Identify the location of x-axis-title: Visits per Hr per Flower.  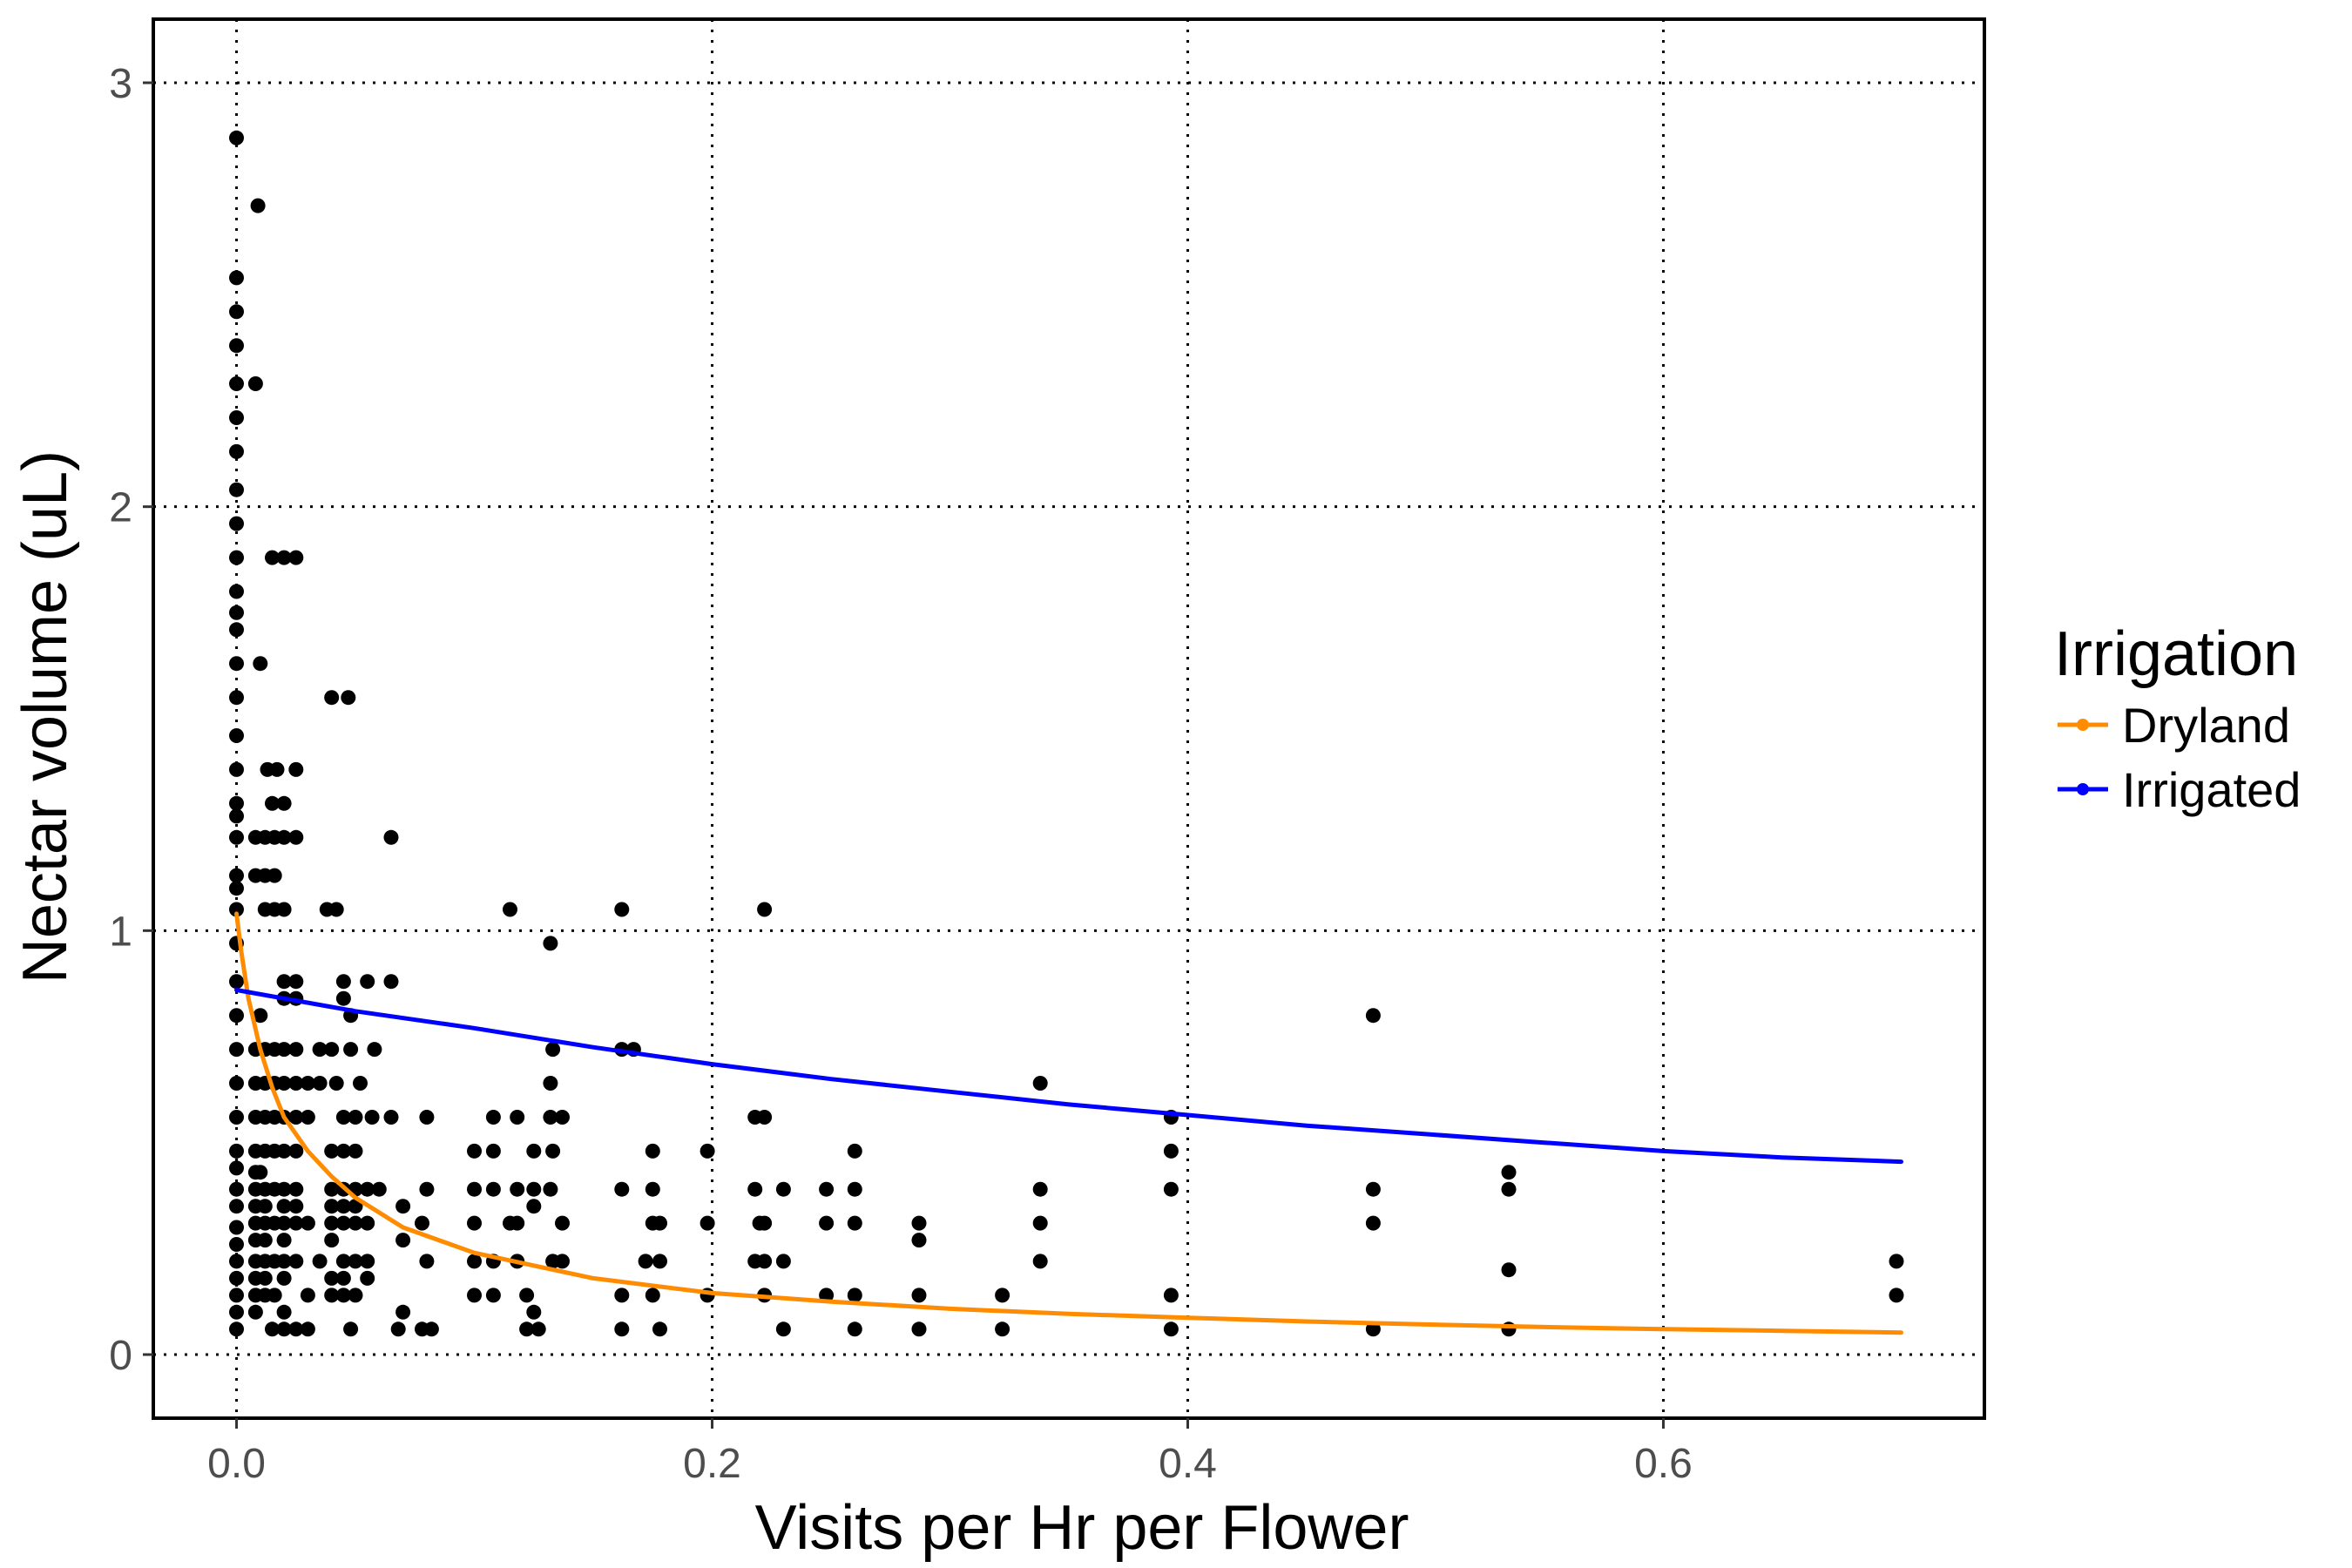
(1082, 1528).